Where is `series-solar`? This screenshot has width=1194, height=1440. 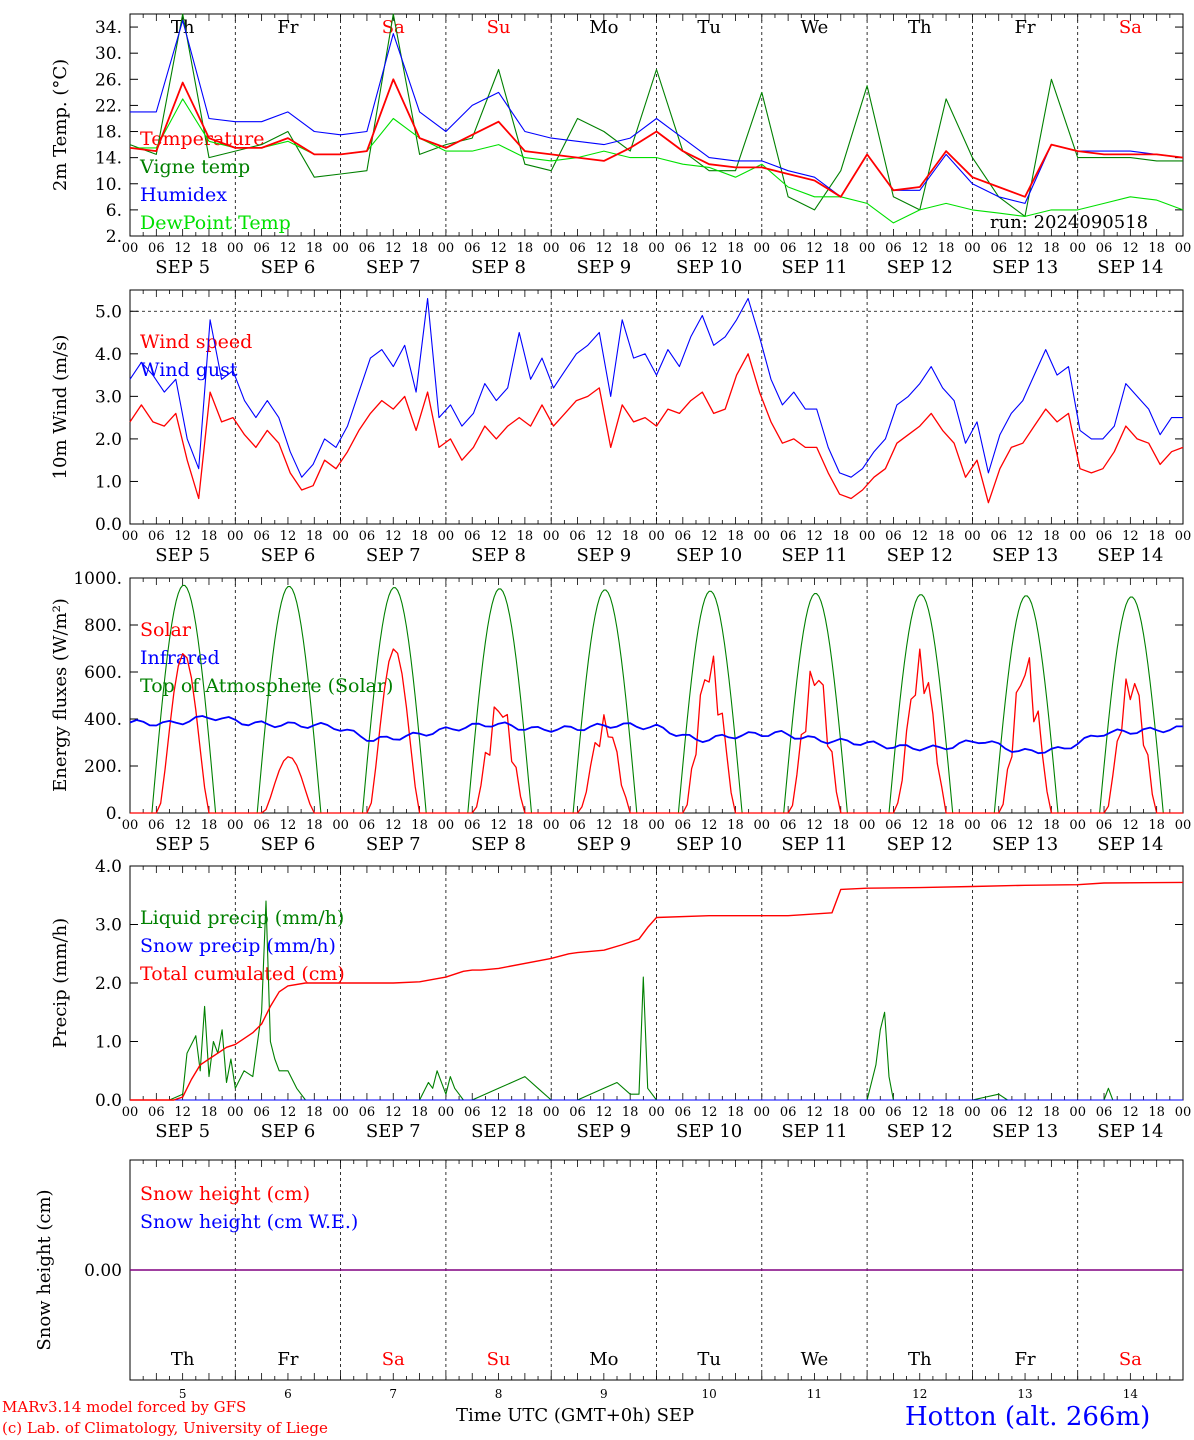
series-solar is located at coordinates (656, 731).